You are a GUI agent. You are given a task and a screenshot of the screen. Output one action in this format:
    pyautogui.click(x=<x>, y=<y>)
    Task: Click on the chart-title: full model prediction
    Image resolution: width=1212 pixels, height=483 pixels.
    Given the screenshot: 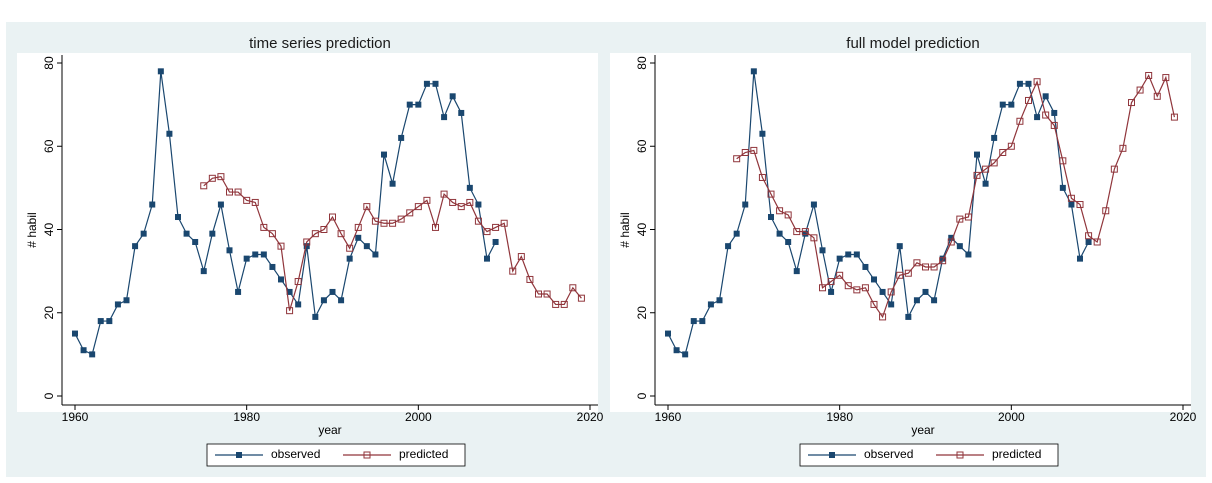 What is the action you would take?
    pyautogui.click(x=912, y=43)
    